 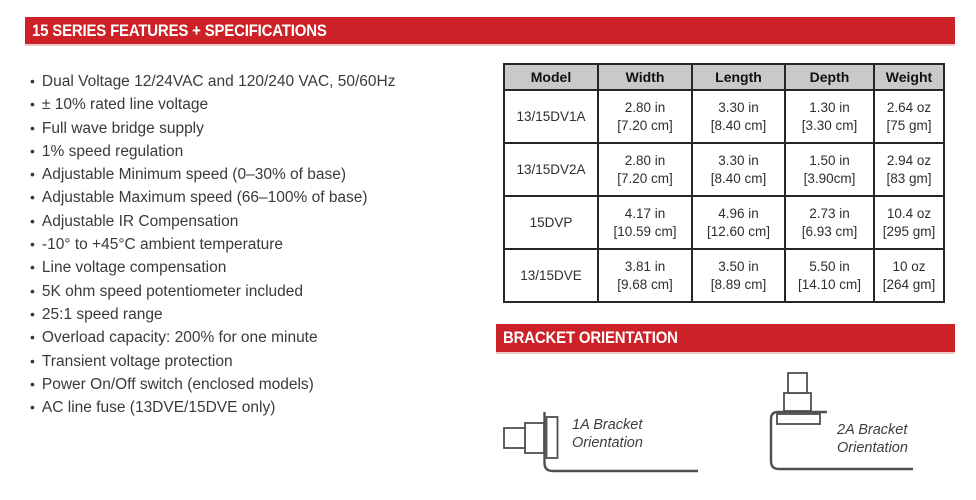 I want to click on bracket-1a-bushing, so click(x=534, y=438).